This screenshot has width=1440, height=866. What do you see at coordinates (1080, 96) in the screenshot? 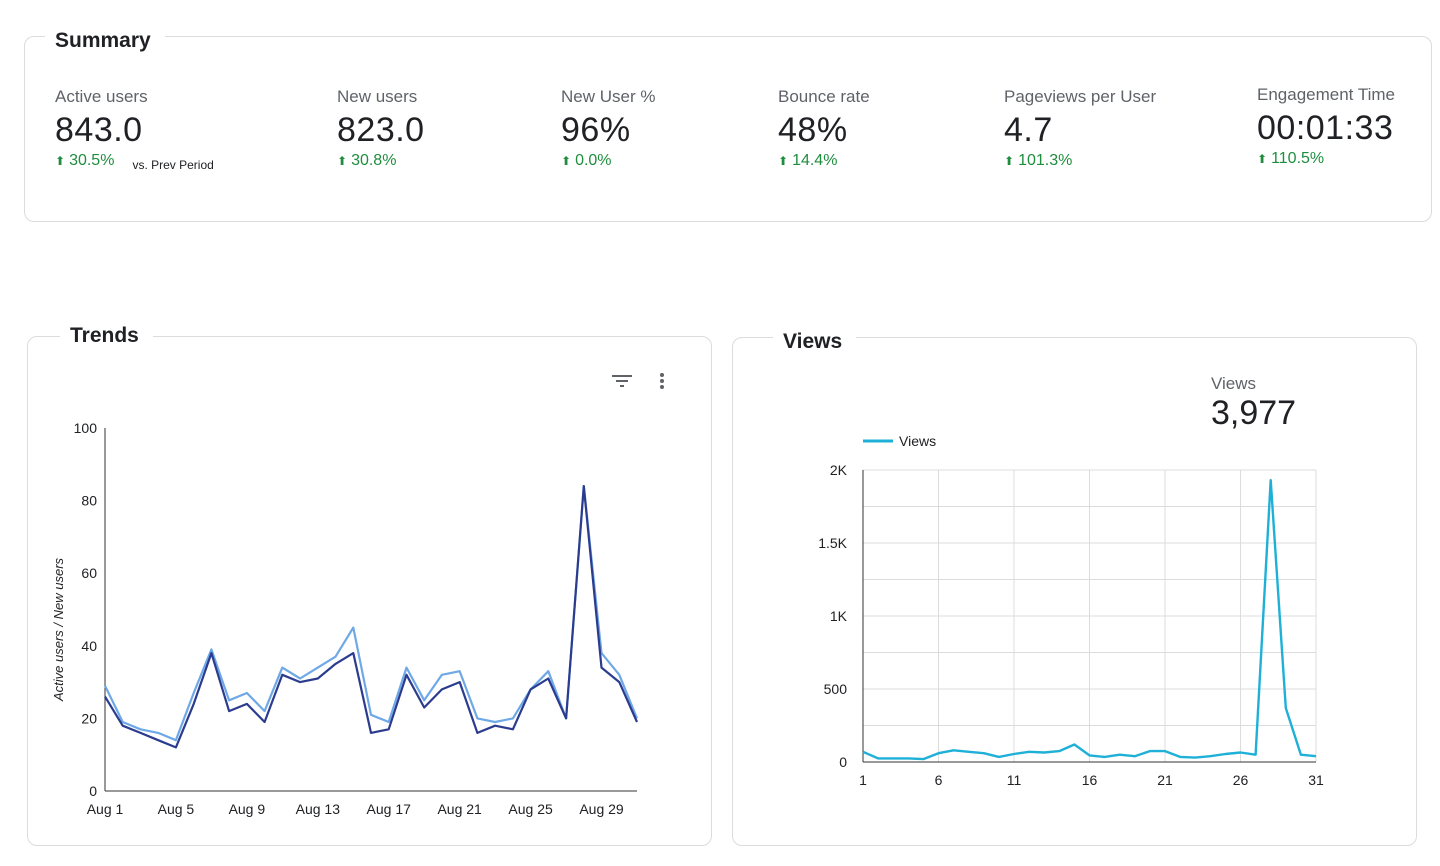
I see `metric-label: Pageviews per User` at bounding box center [1080, 96].